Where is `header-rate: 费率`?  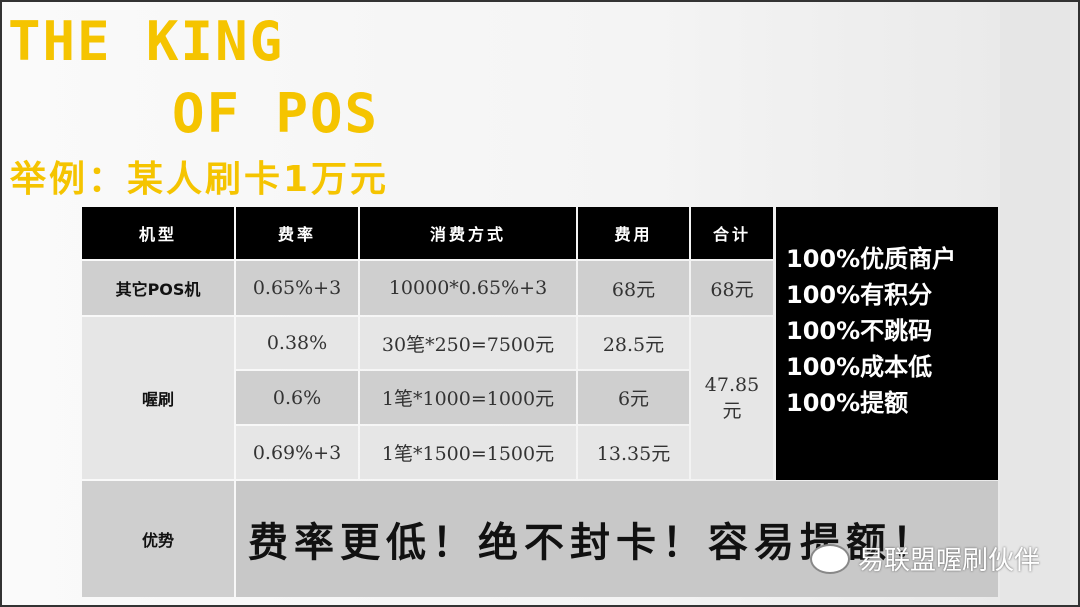
header-rate: 费率 is located at coordinates (297, 233).